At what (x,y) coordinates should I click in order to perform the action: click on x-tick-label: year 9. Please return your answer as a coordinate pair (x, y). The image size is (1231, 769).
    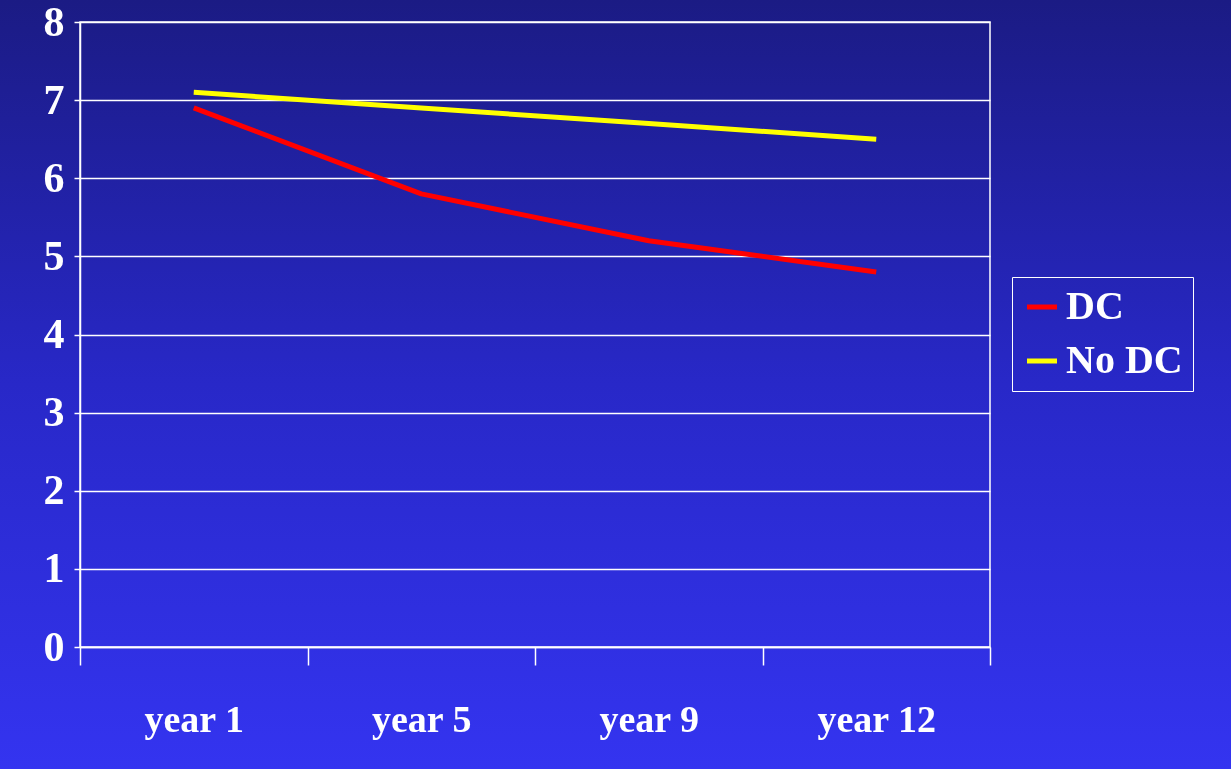
    Looking at the image, I should click on (649, 718).